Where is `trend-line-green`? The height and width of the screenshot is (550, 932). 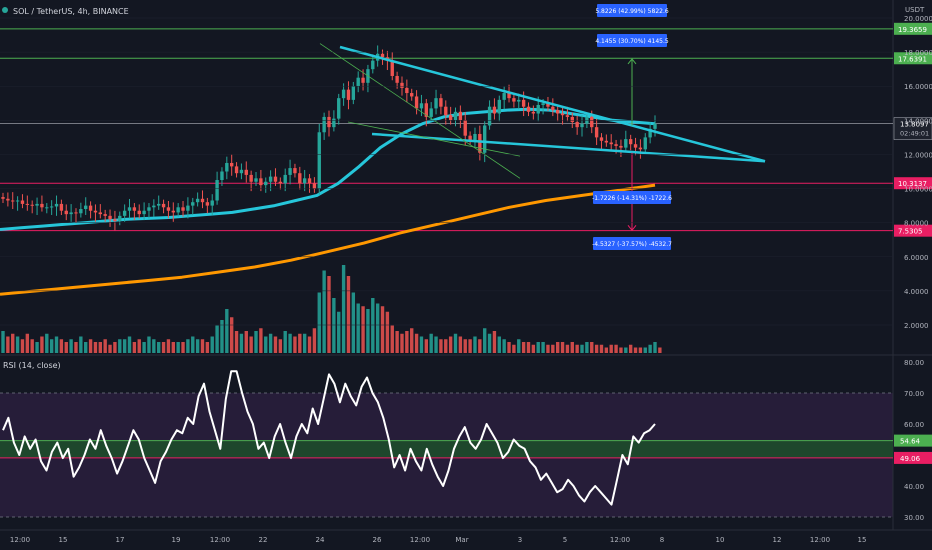
trend-line-green is located at coordinates (420, 111).